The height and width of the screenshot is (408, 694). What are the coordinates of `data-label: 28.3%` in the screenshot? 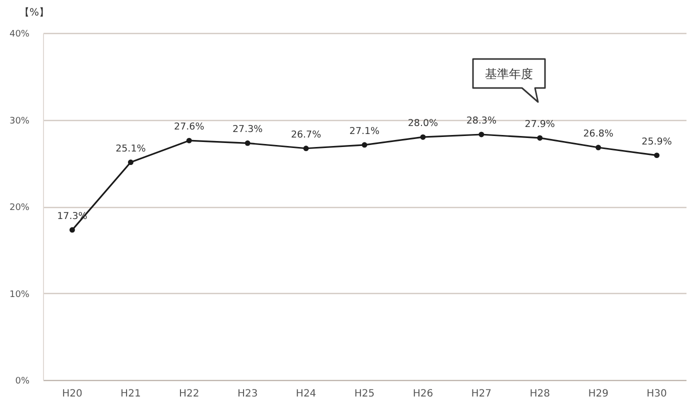 It's located at (481, 120).